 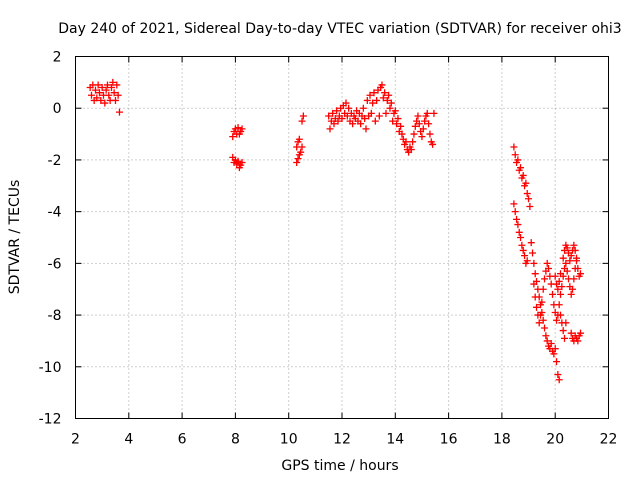 What do you see at coordinates (502, 440) in the screenshot?
I see `x-tick-label: 18` at bounding box center [502, 440].